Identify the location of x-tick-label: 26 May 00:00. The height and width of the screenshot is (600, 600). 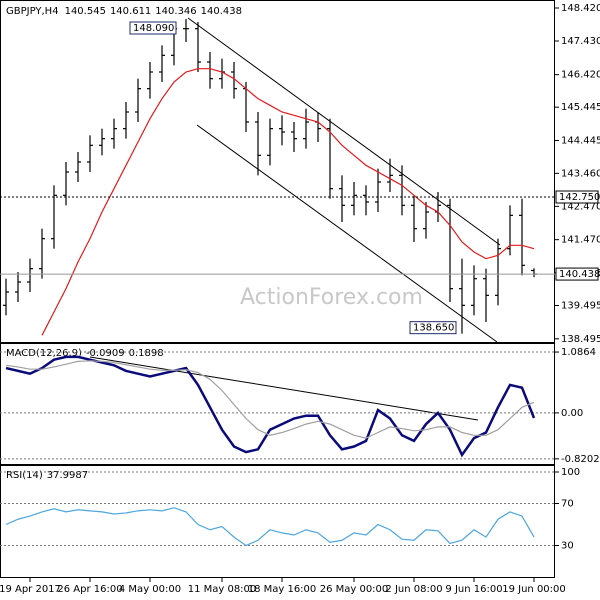
(354, 589).